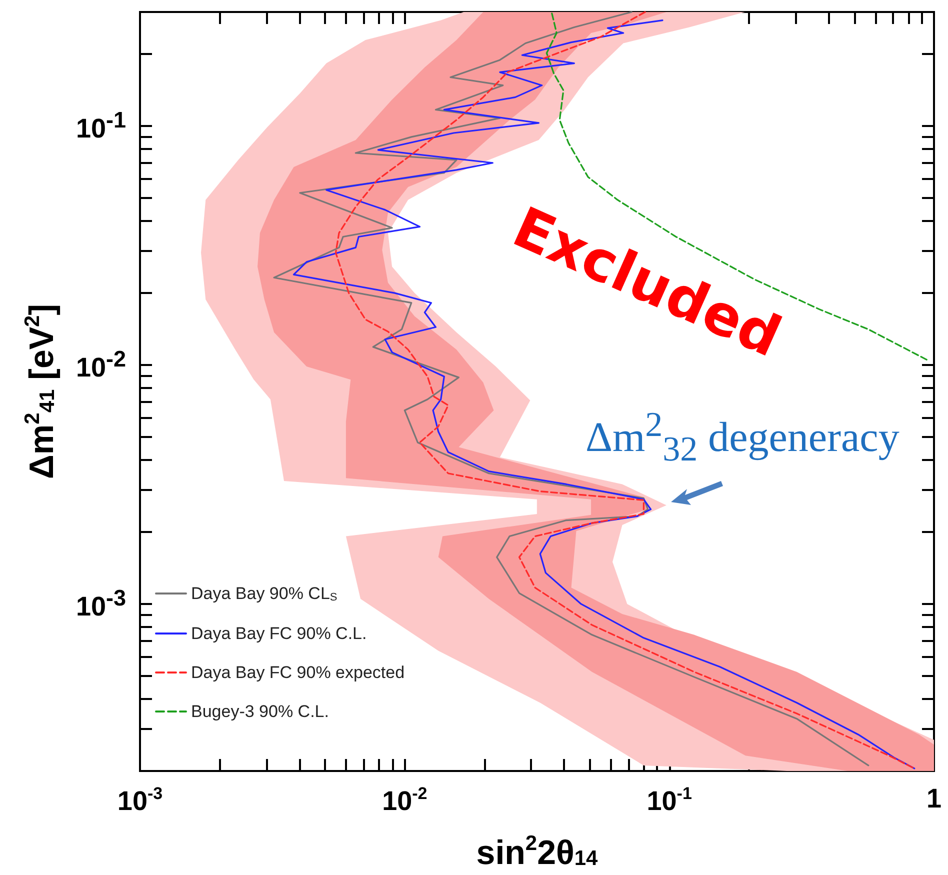  What do you see at coordinates (101, 364) in the screenshot?
I see `y-tick-label: 10$^{-2}$` at bounding box center [101, 364].